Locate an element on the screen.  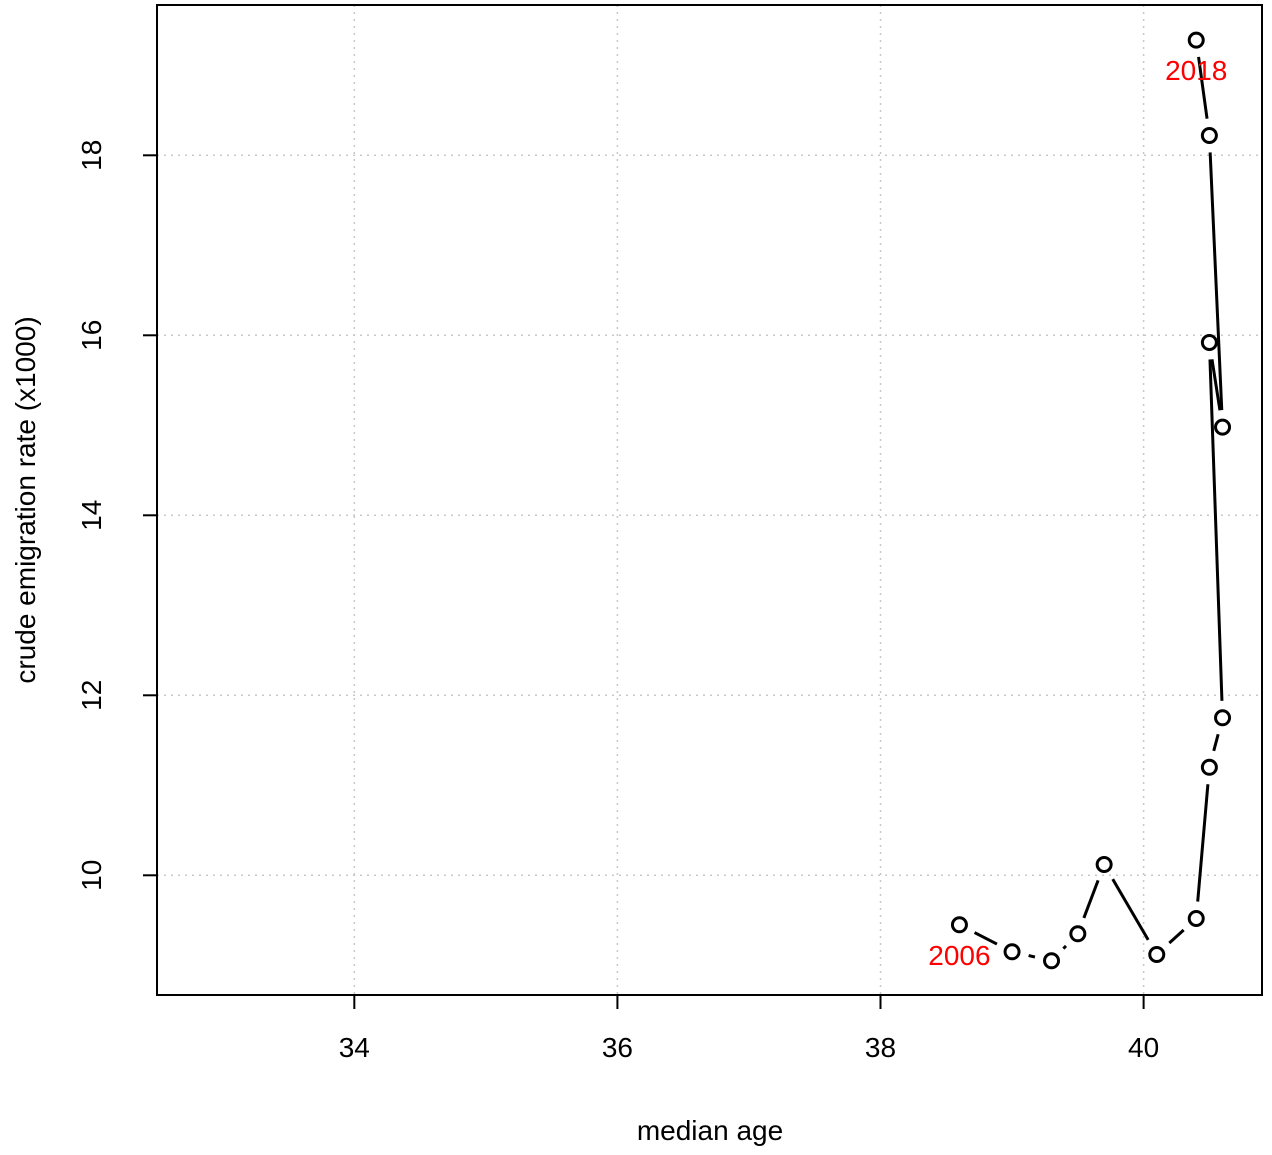
y-tick-label: 18 is located at coordinates (91, 155).